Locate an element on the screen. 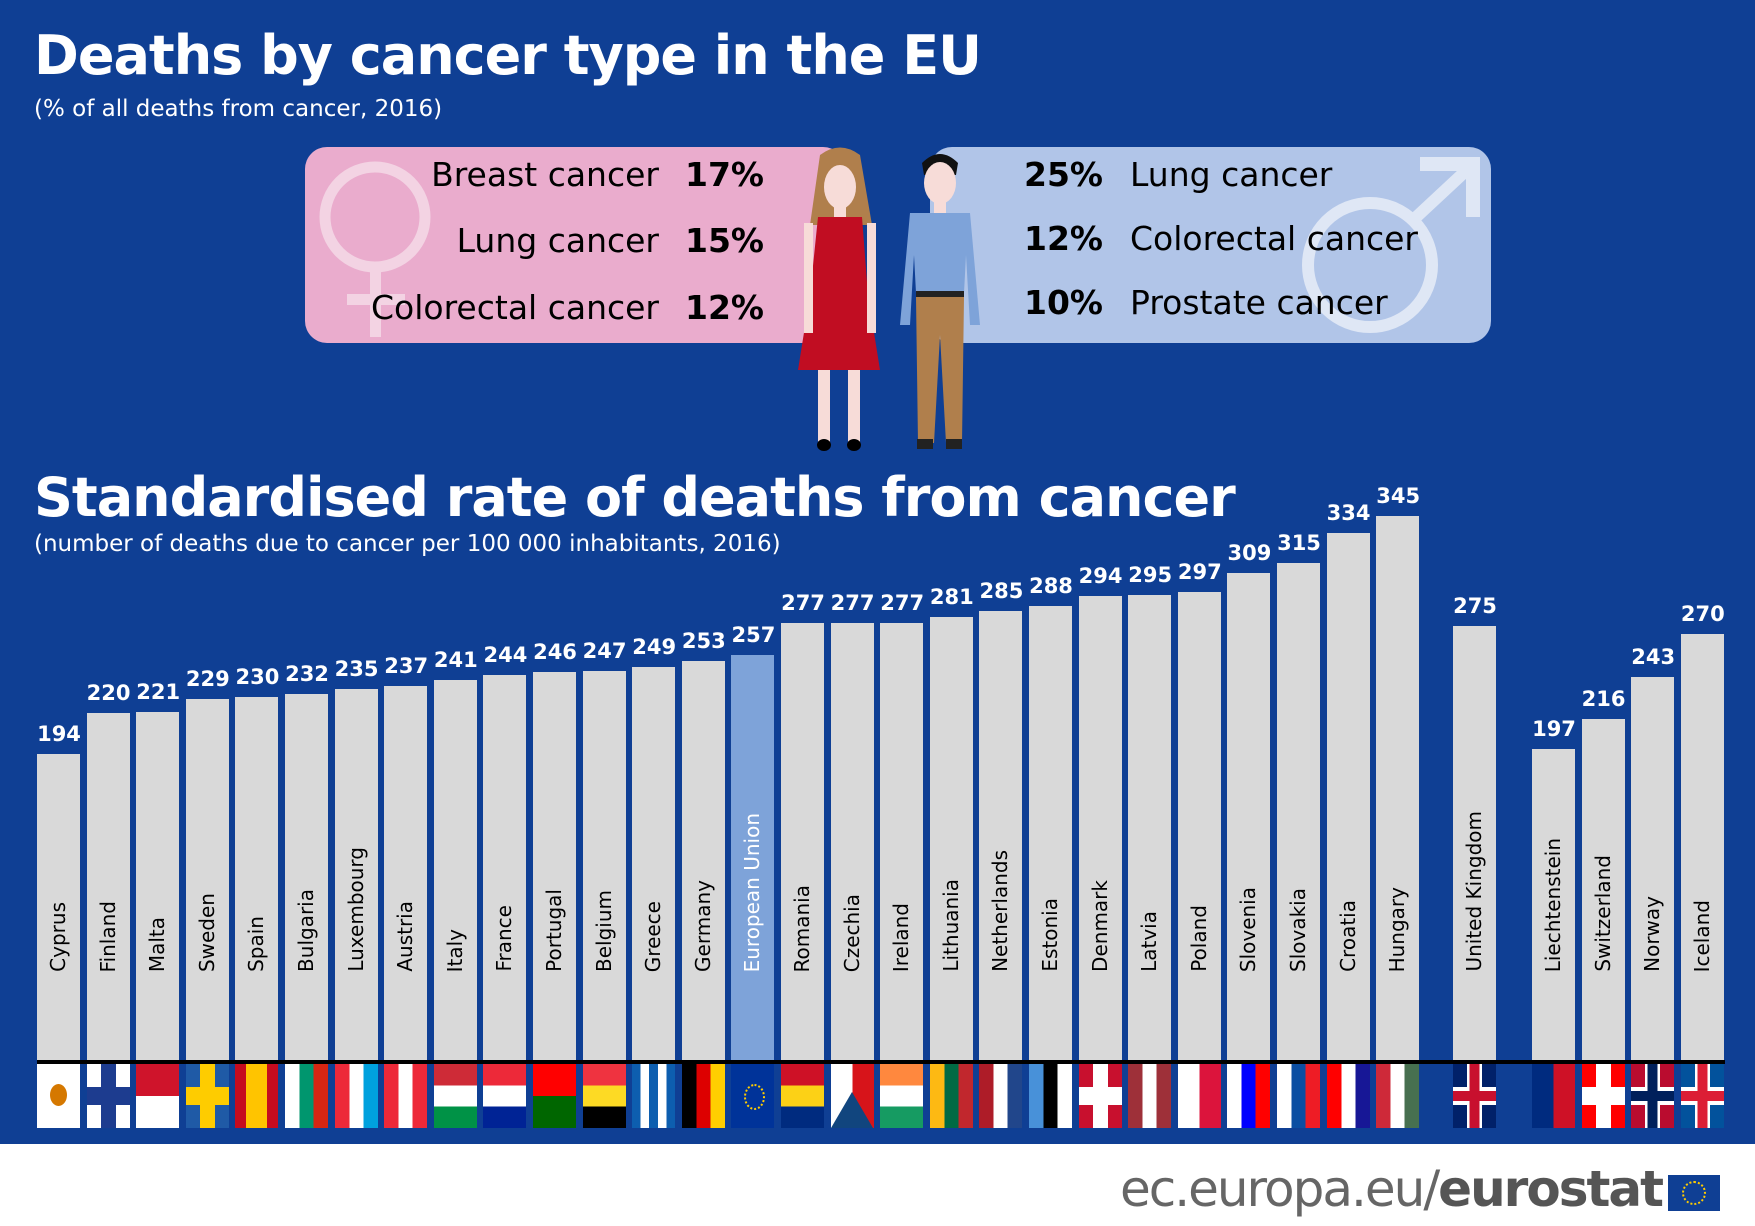 The height and width of the screenshot is (1226, 1755). bar-romania is located at coordinates (802, 841).